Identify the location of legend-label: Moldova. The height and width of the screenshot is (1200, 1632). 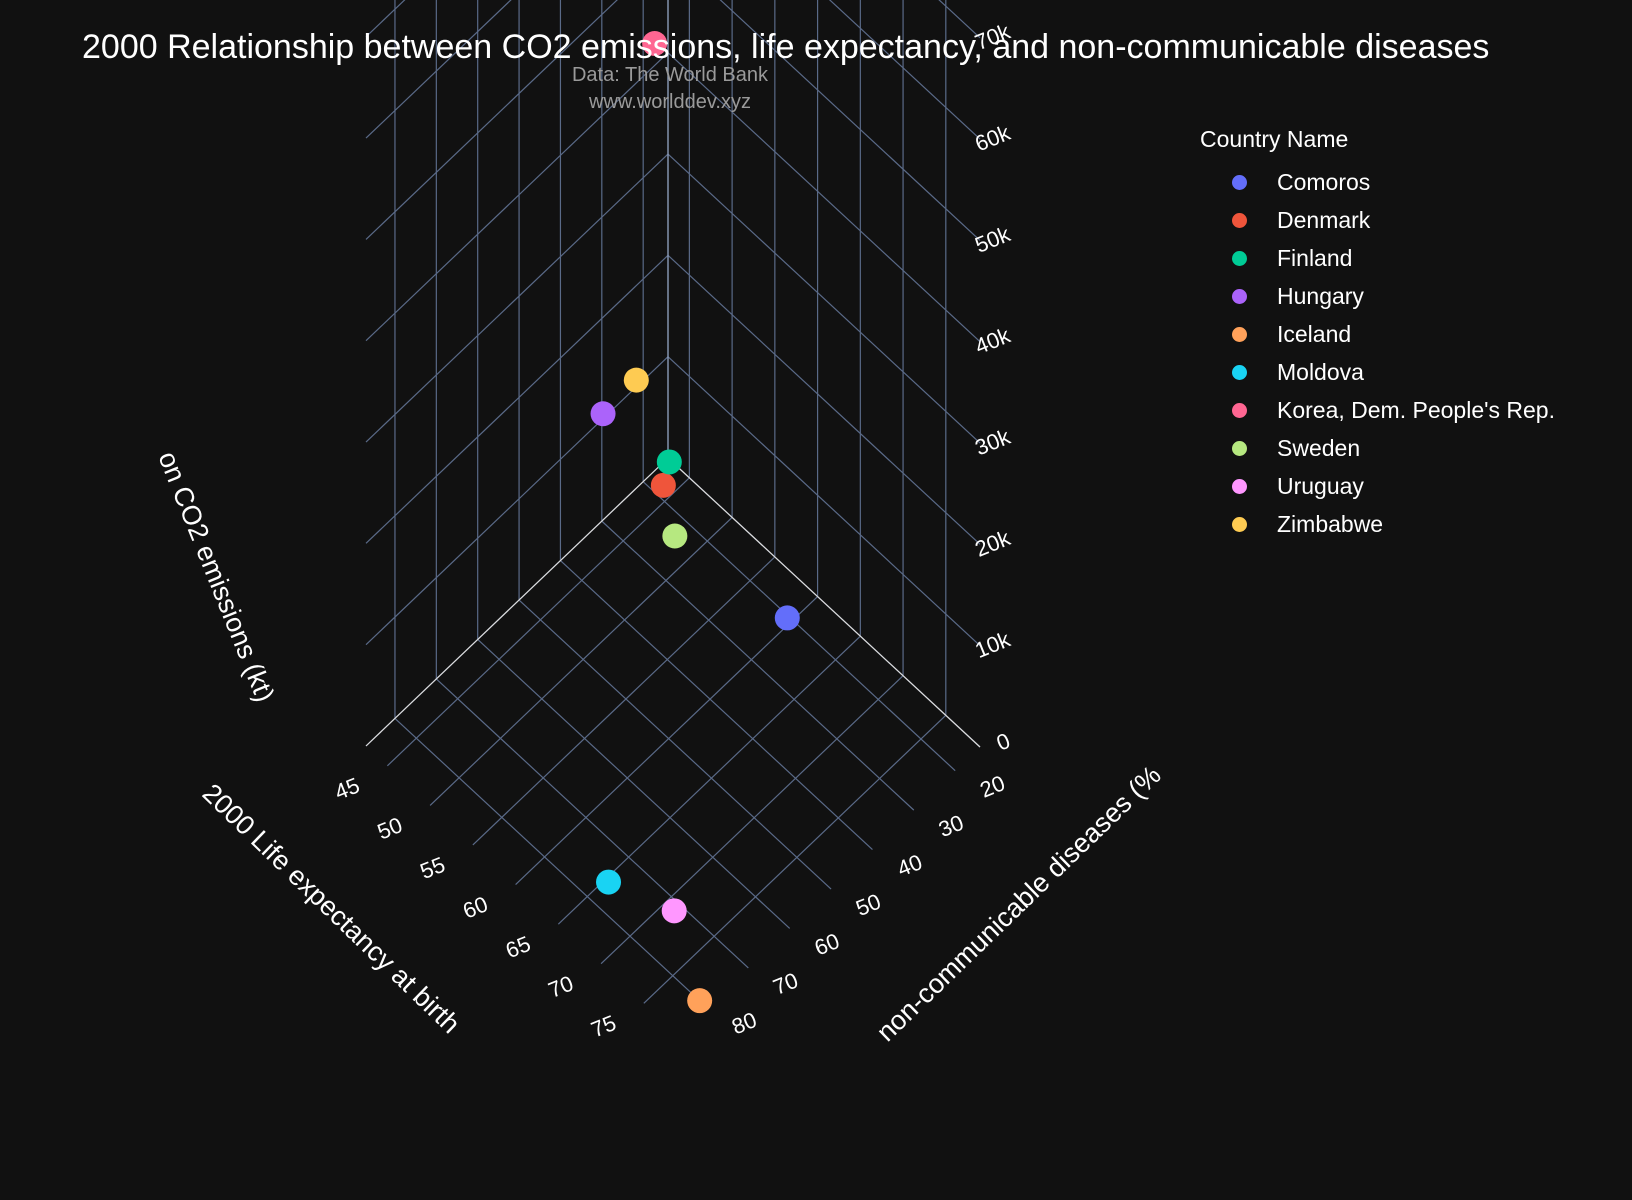
(1320, 371).